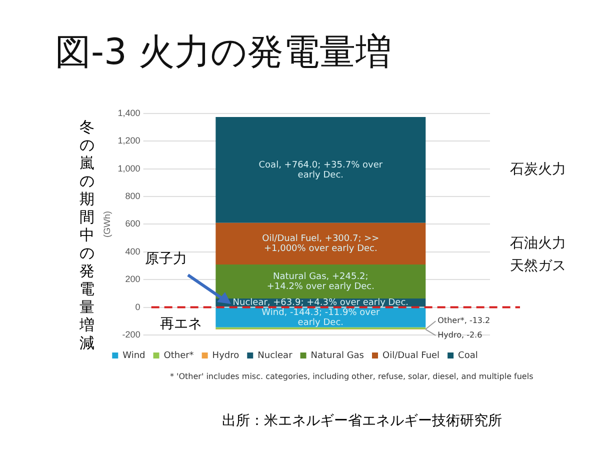 This screenshot has height=450, width=600. Describe the element at coordinates (321, 318) in the screenshot. I see `annotation: Wind, -144.3; -11.9% over early Dec.` at that location.